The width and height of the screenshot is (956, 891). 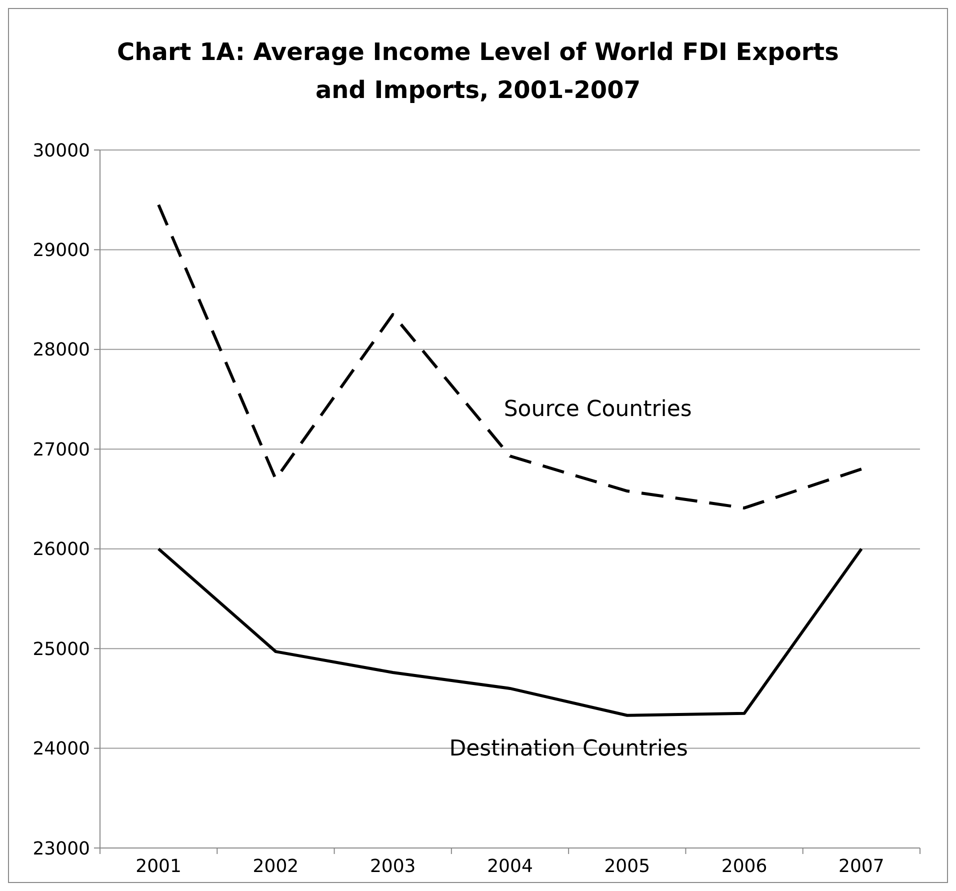 What do you see at coordinates (598, 409) in the screenshot?
I see `series-label: Source Countries` at bounding box center [598, 409].